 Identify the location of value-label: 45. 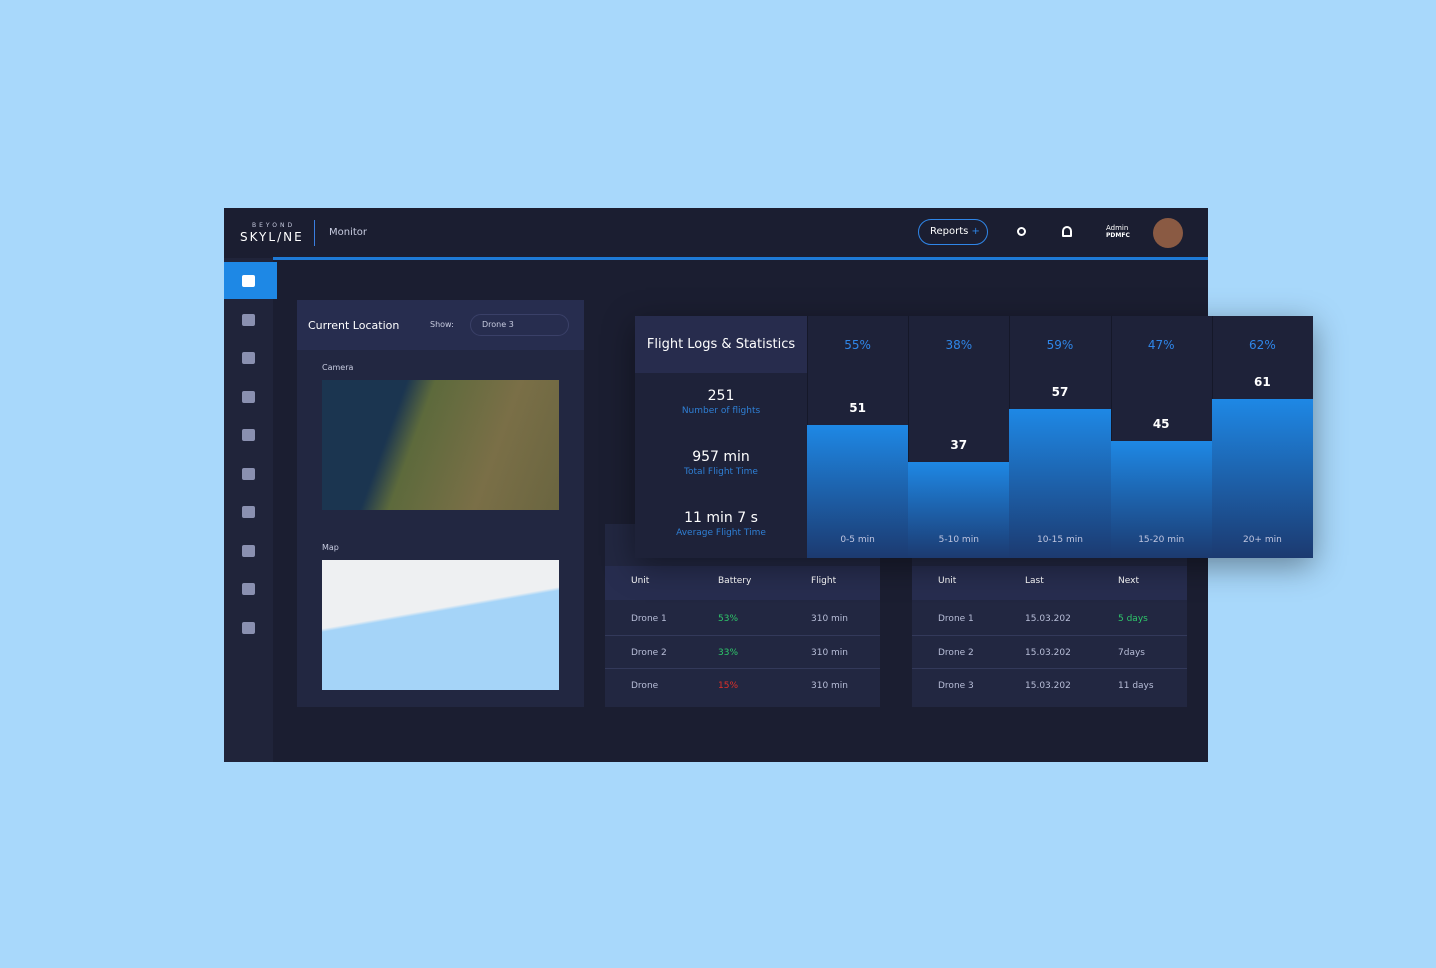
(1161, 423).